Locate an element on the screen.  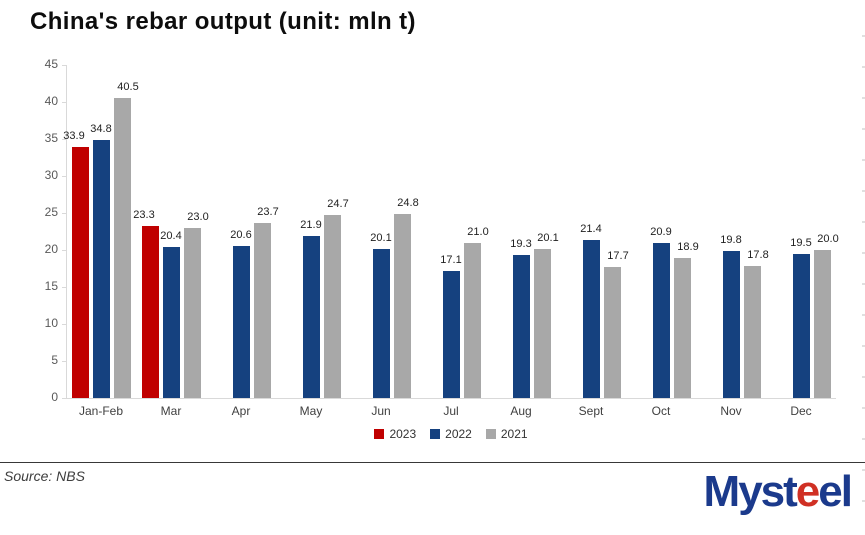
bar-value-label: 20.0 is located at coordinates (828, 239).